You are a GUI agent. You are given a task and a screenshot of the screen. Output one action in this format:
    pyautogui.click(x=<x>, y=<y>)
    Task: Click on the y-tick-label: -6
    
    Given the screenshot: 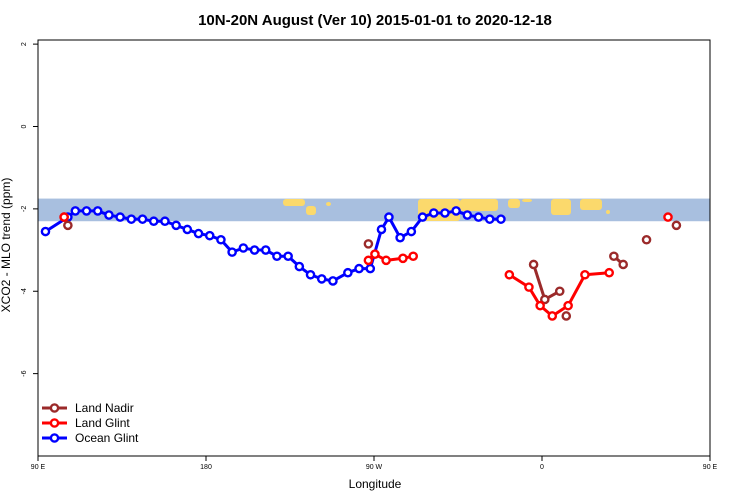 What is the action you would take?
    pyautogui.click(x=24, y=373)
    